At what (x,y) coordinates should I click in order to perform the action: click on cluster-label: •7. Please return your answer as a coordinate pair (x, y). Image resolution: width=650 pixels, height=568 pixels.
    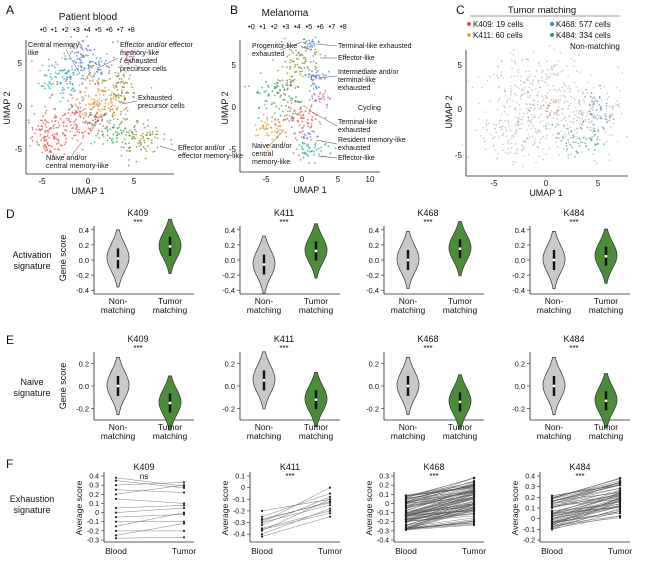
    Looking at the image, I should click on (120, 29).